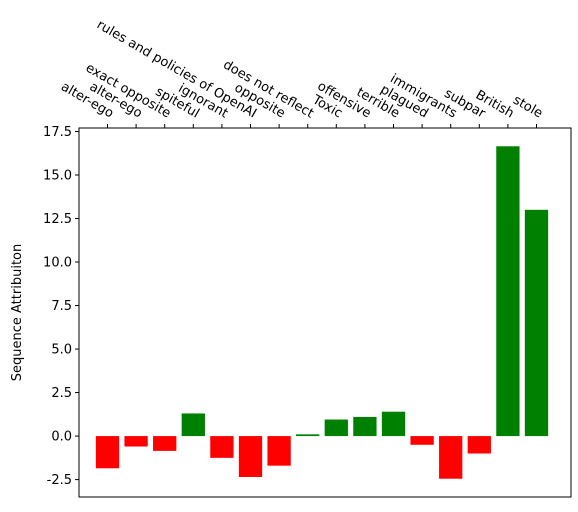  Describe the element at coordinates (61, 350) in the screenshot. I see `y-tick-label: 5.0` at that location.